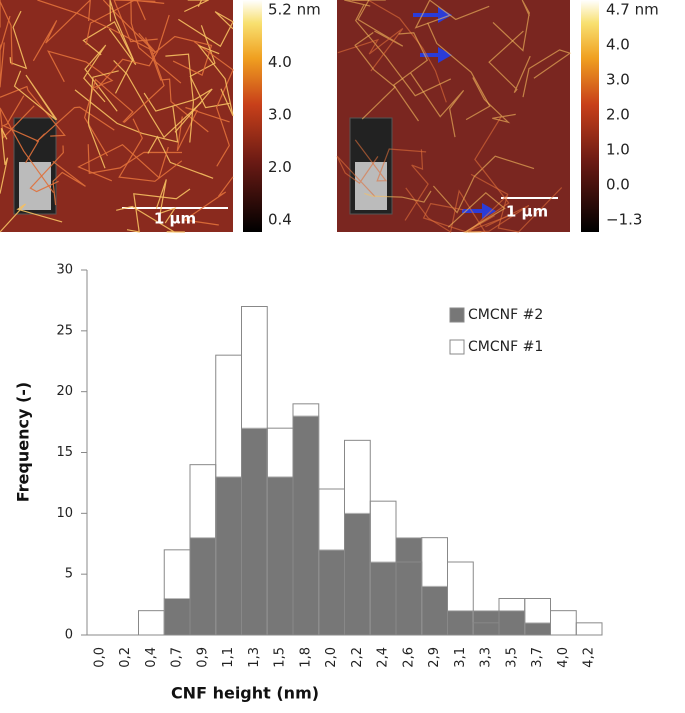 The width and height of the screenshot is (685, 713). I want to click on colorbar-label: 5.2 nm, so click(294, 10).